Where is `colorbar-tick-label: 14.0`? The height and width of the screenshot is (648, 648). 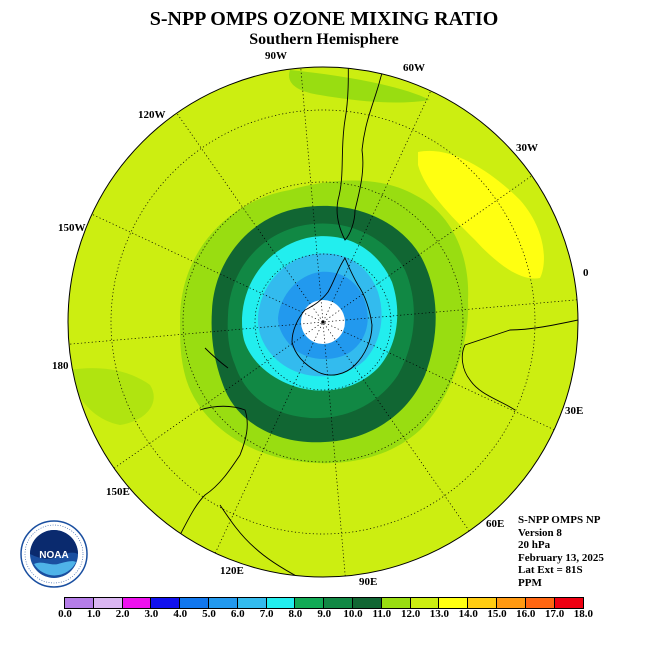
colorbar-tick-label: 14.0 is located at coordinates (468, 614).